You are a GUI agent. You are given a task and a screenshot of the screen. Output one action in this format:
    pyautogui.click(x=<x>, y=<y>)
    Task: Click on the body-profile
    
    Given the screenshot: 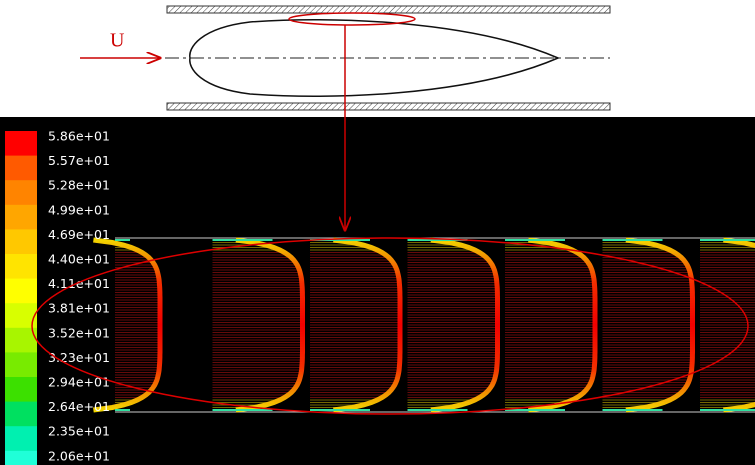 What is the action you would take?
    pyautogui.click(x=374, y=58)
    